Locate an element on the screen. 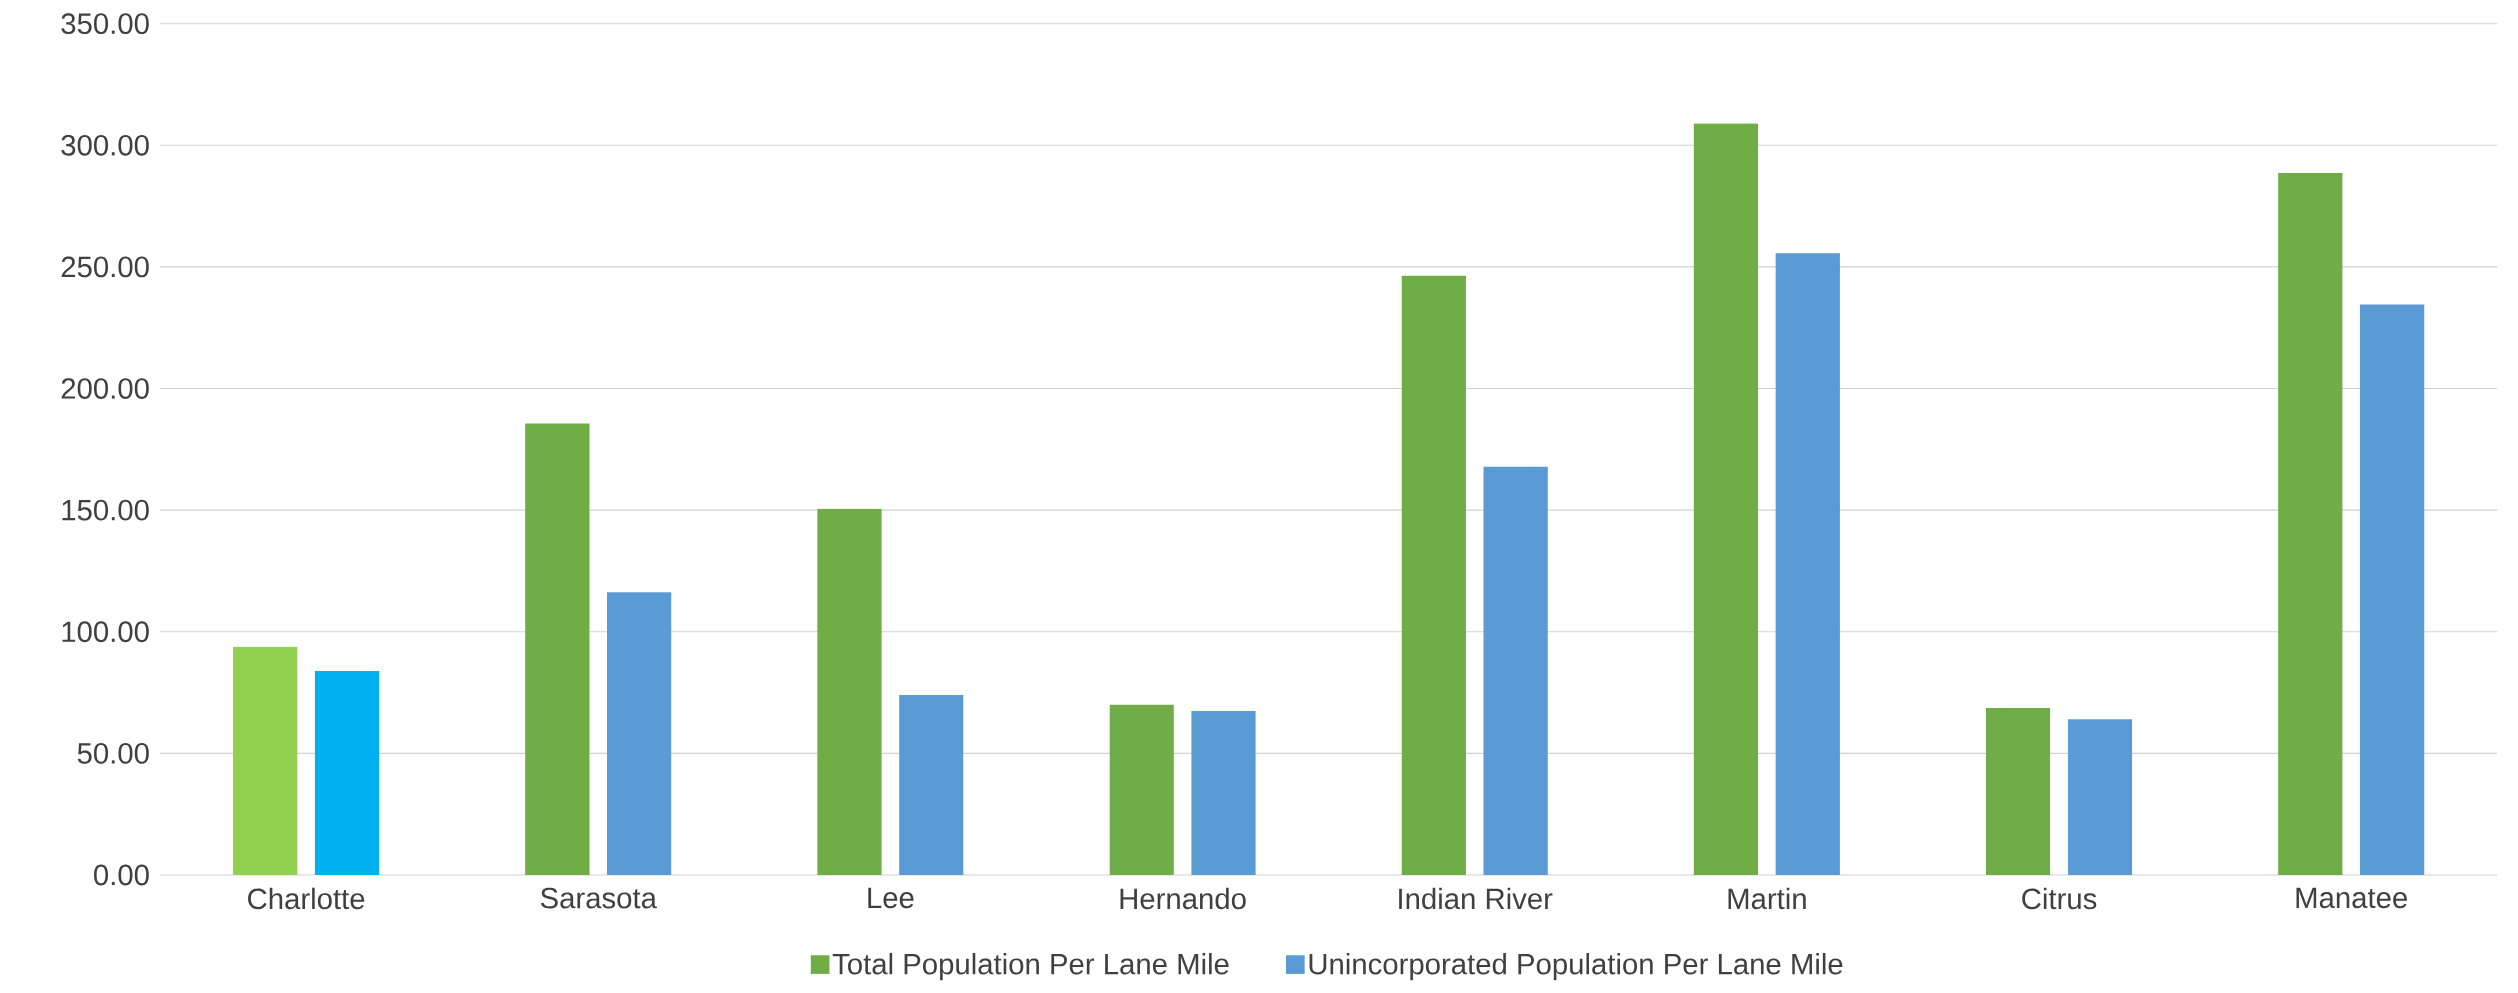 This screenshot has width=2518, height=993. legend-label: Unincorporated Population Per Lane Mile is located at coordinates (1576, 966).